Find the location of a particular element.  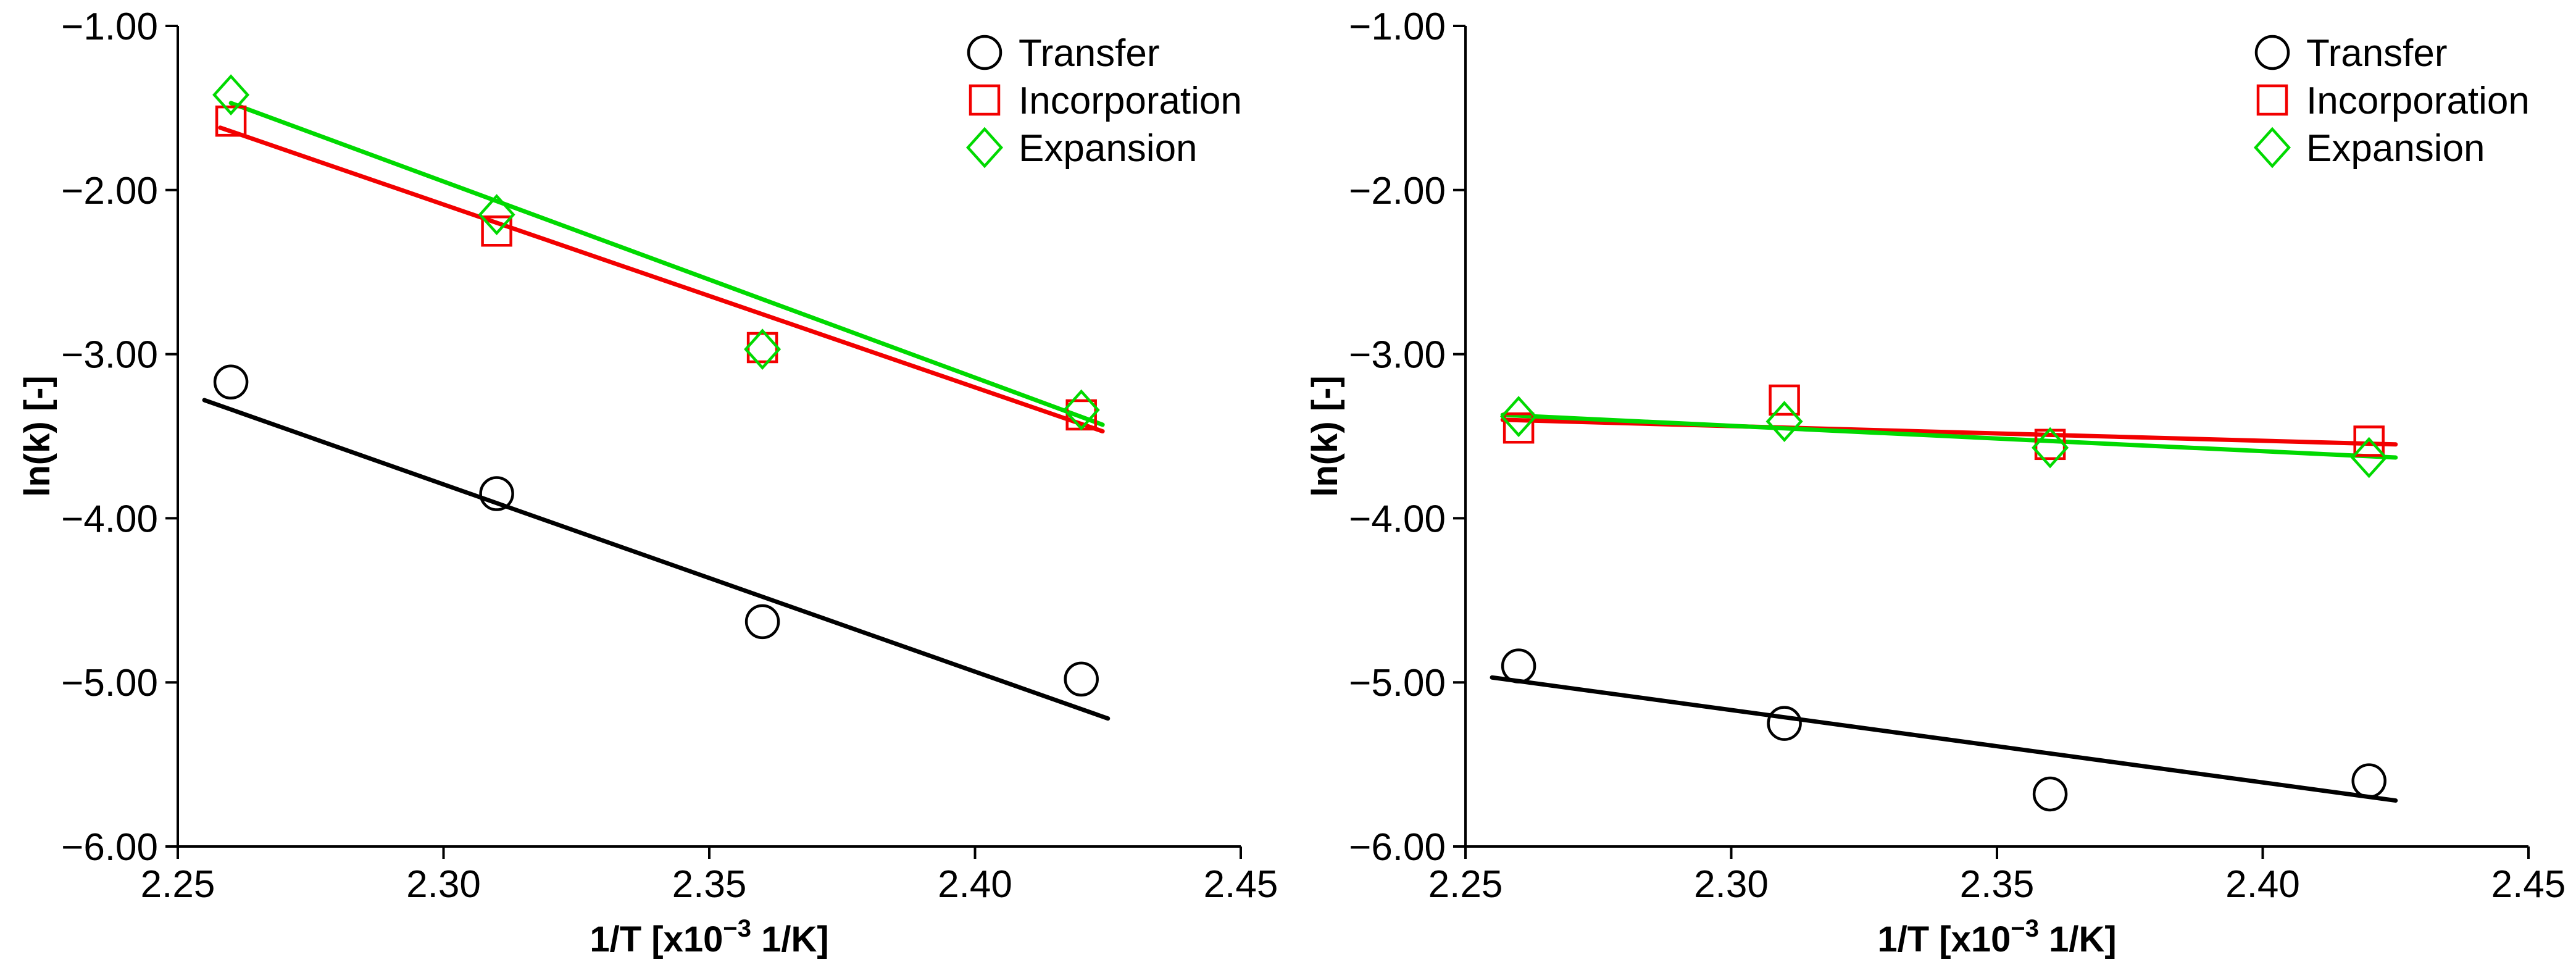

fit-lines is located at coordinates (1944, 607).